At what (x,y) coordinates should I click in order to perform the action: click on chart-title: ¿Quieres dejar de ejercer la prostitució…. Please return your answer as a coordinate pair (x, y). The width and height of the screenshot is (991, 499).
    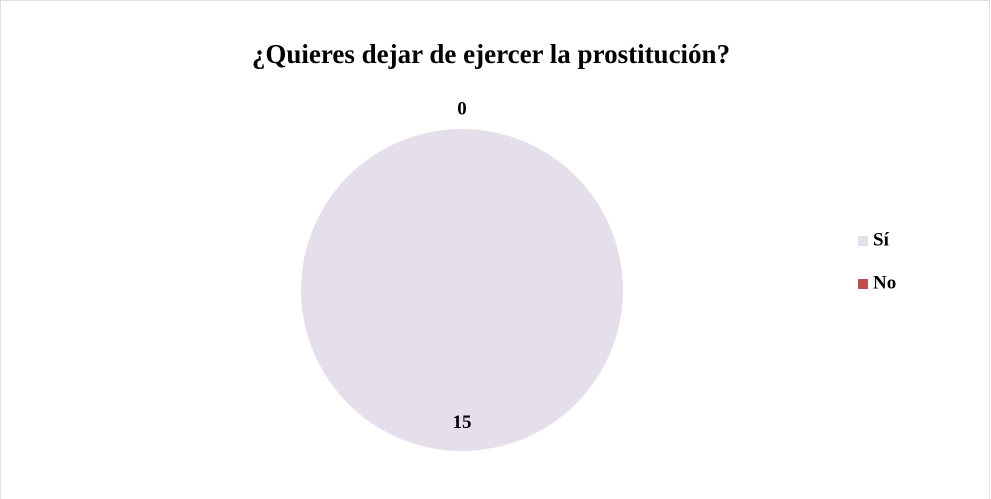
    Looking at the image, I should click on (491, 54).